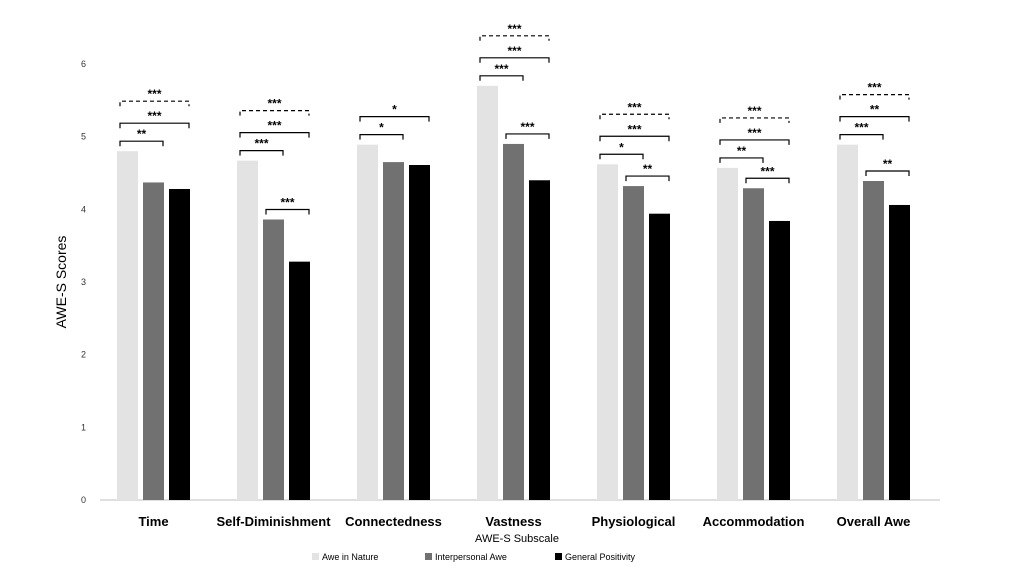 The height and width of the screenshot is (578, 1023). Describe the element at coordinates (153, 521) in the screenshot. I see `category-label: Time` at that location.